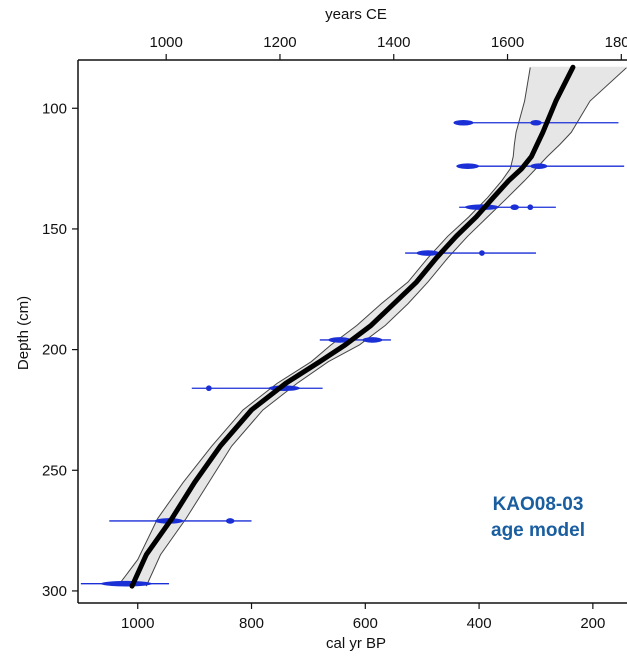 Image resolution: width=627 pixels, height=657 pixels. What do you see at coordinates (356, 643) in the screenshot?
I see `x-axis-title: cal yr BP` at bounding box center [356, 643].